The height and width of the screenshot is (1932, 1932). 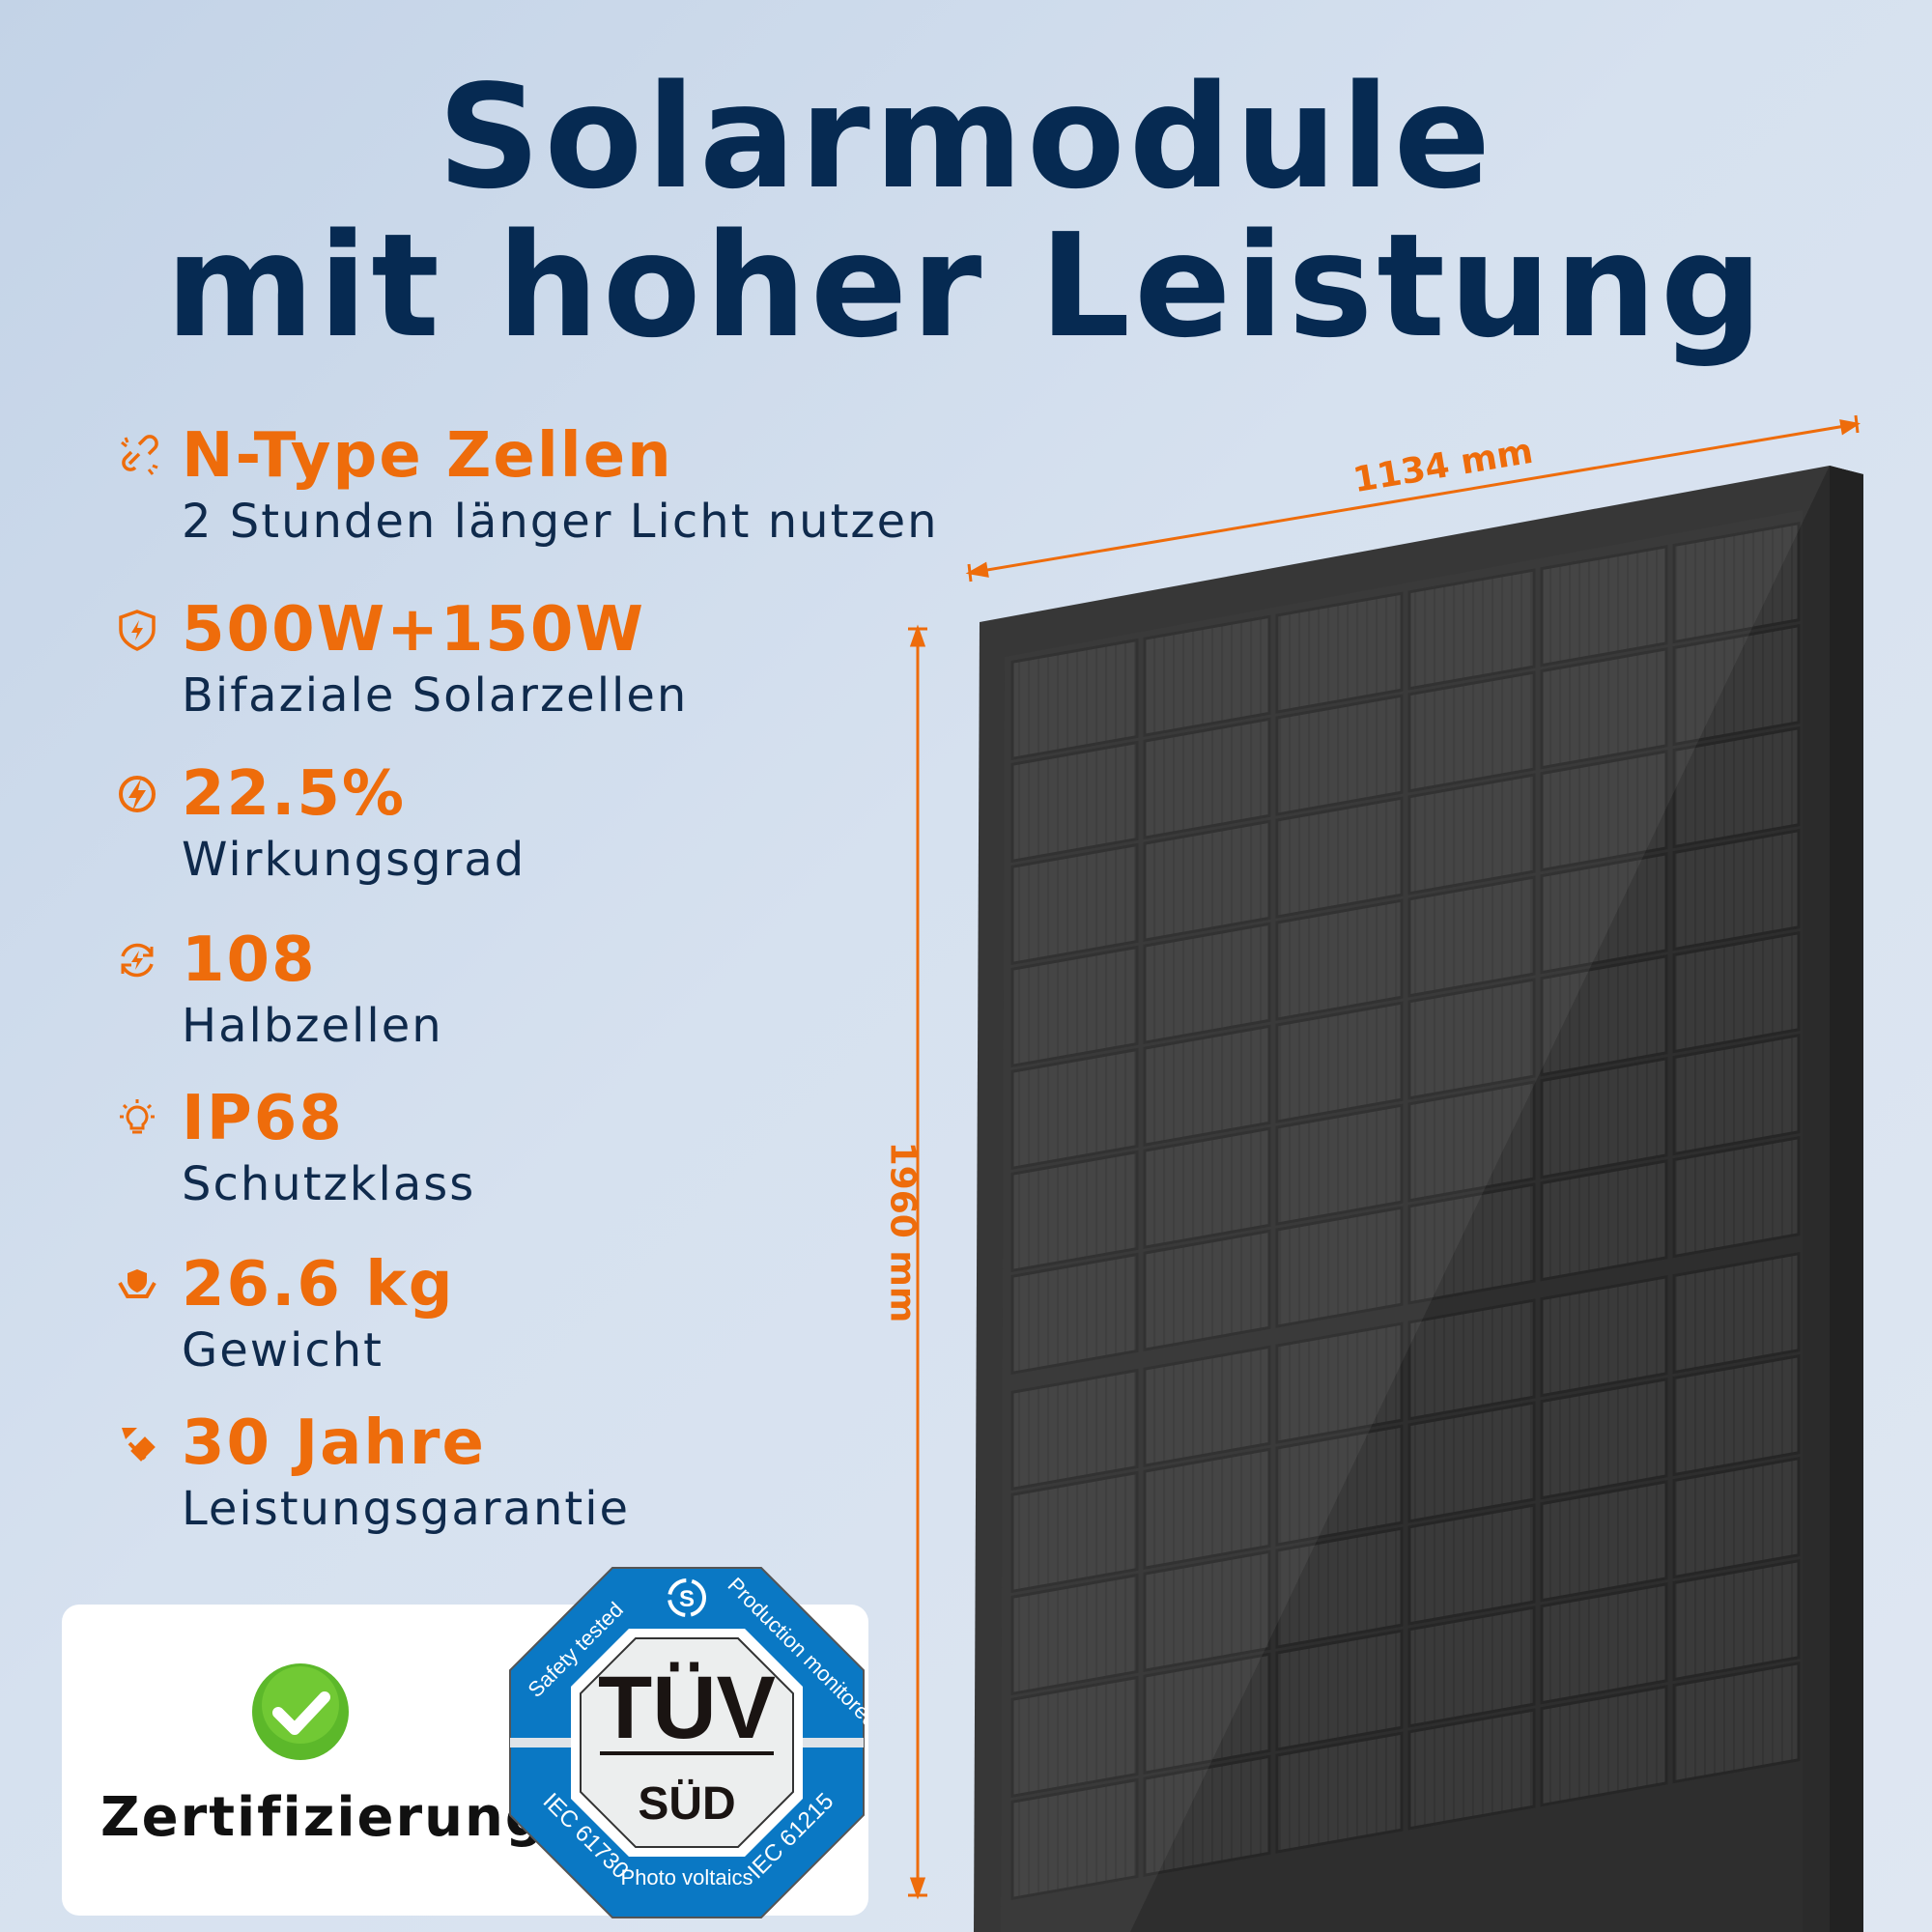 I want to click on hand-shield-icon, so click(x=137, y=1283).